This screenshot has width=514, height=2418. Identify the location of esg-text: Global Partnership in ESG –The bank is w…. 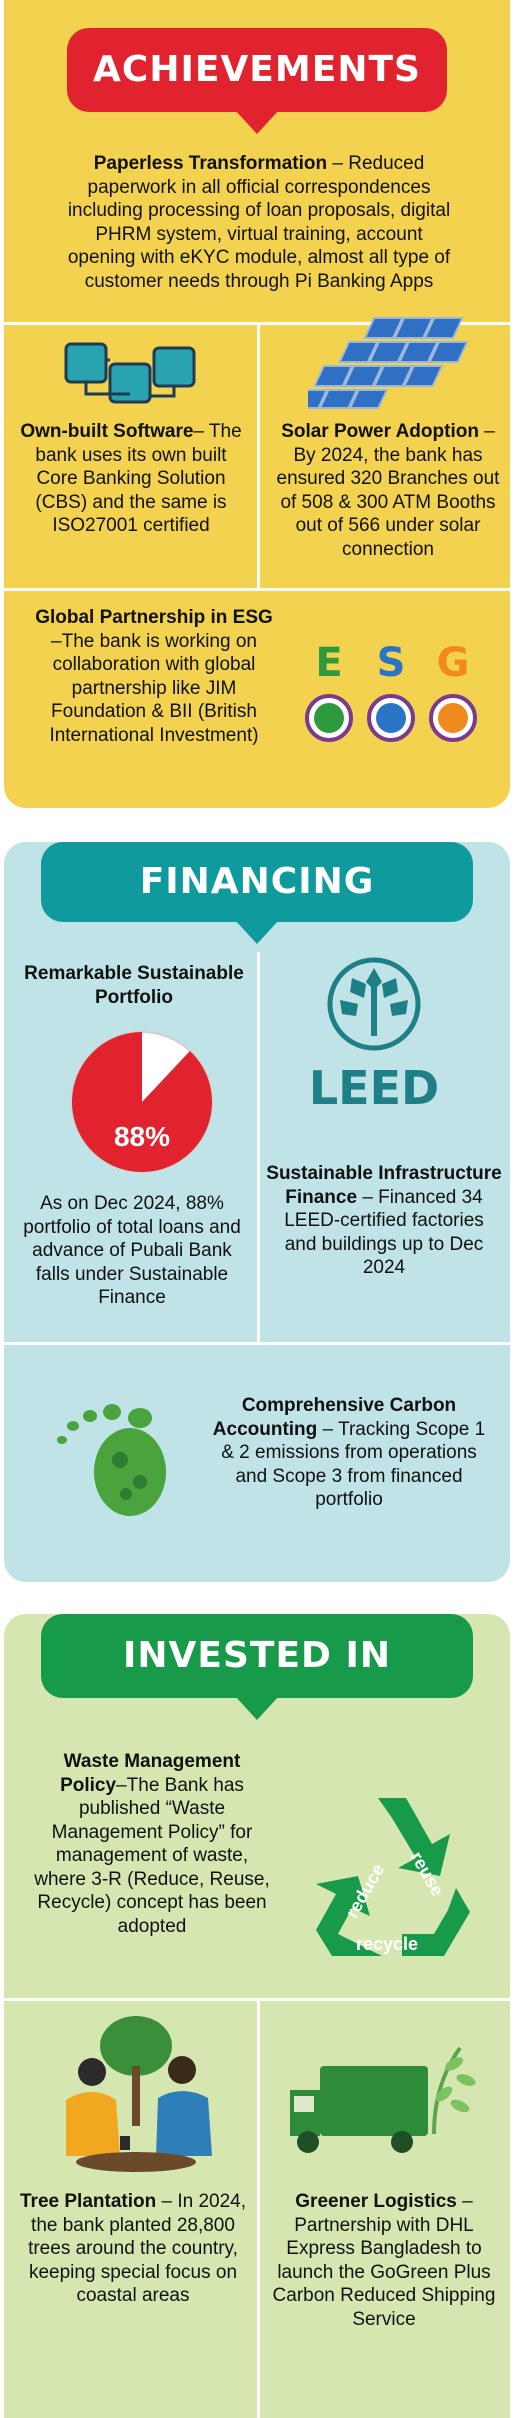
(154, 676).